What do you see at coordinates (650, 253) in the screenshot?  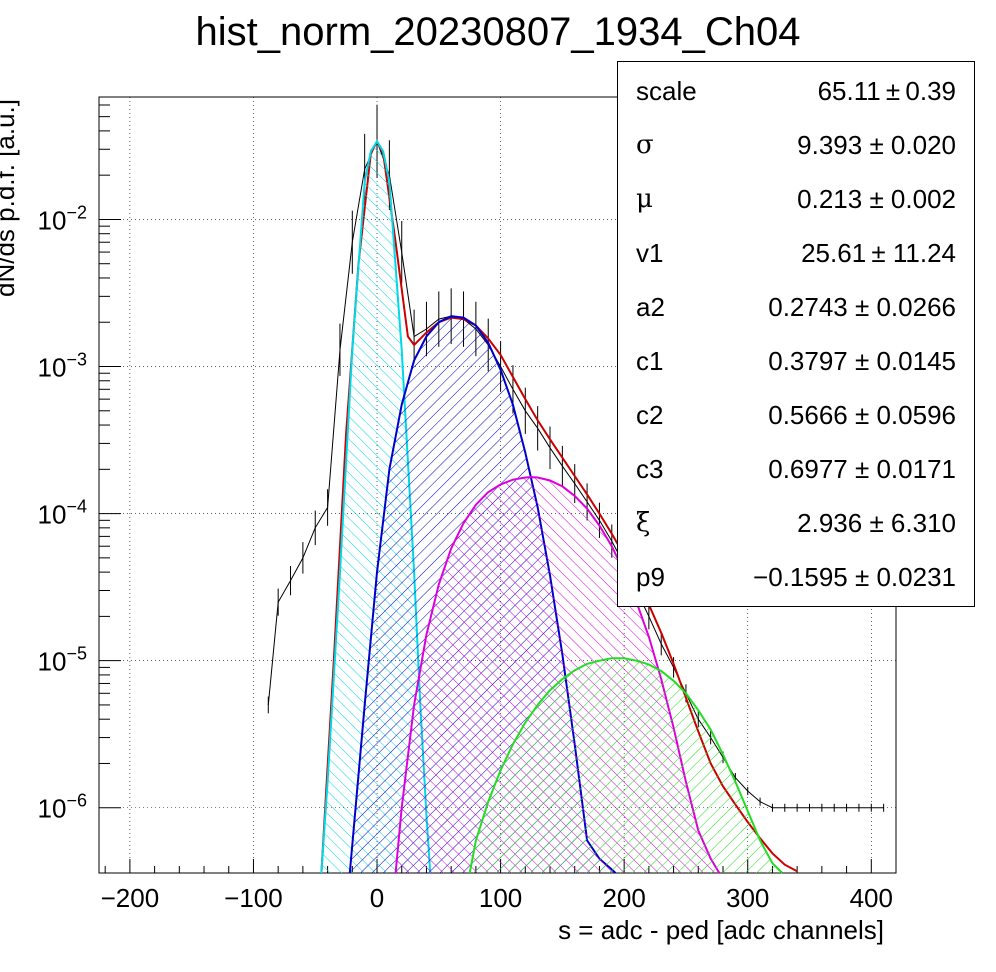 I see `stats-param-name: v1` at bounding box center [650, 253].